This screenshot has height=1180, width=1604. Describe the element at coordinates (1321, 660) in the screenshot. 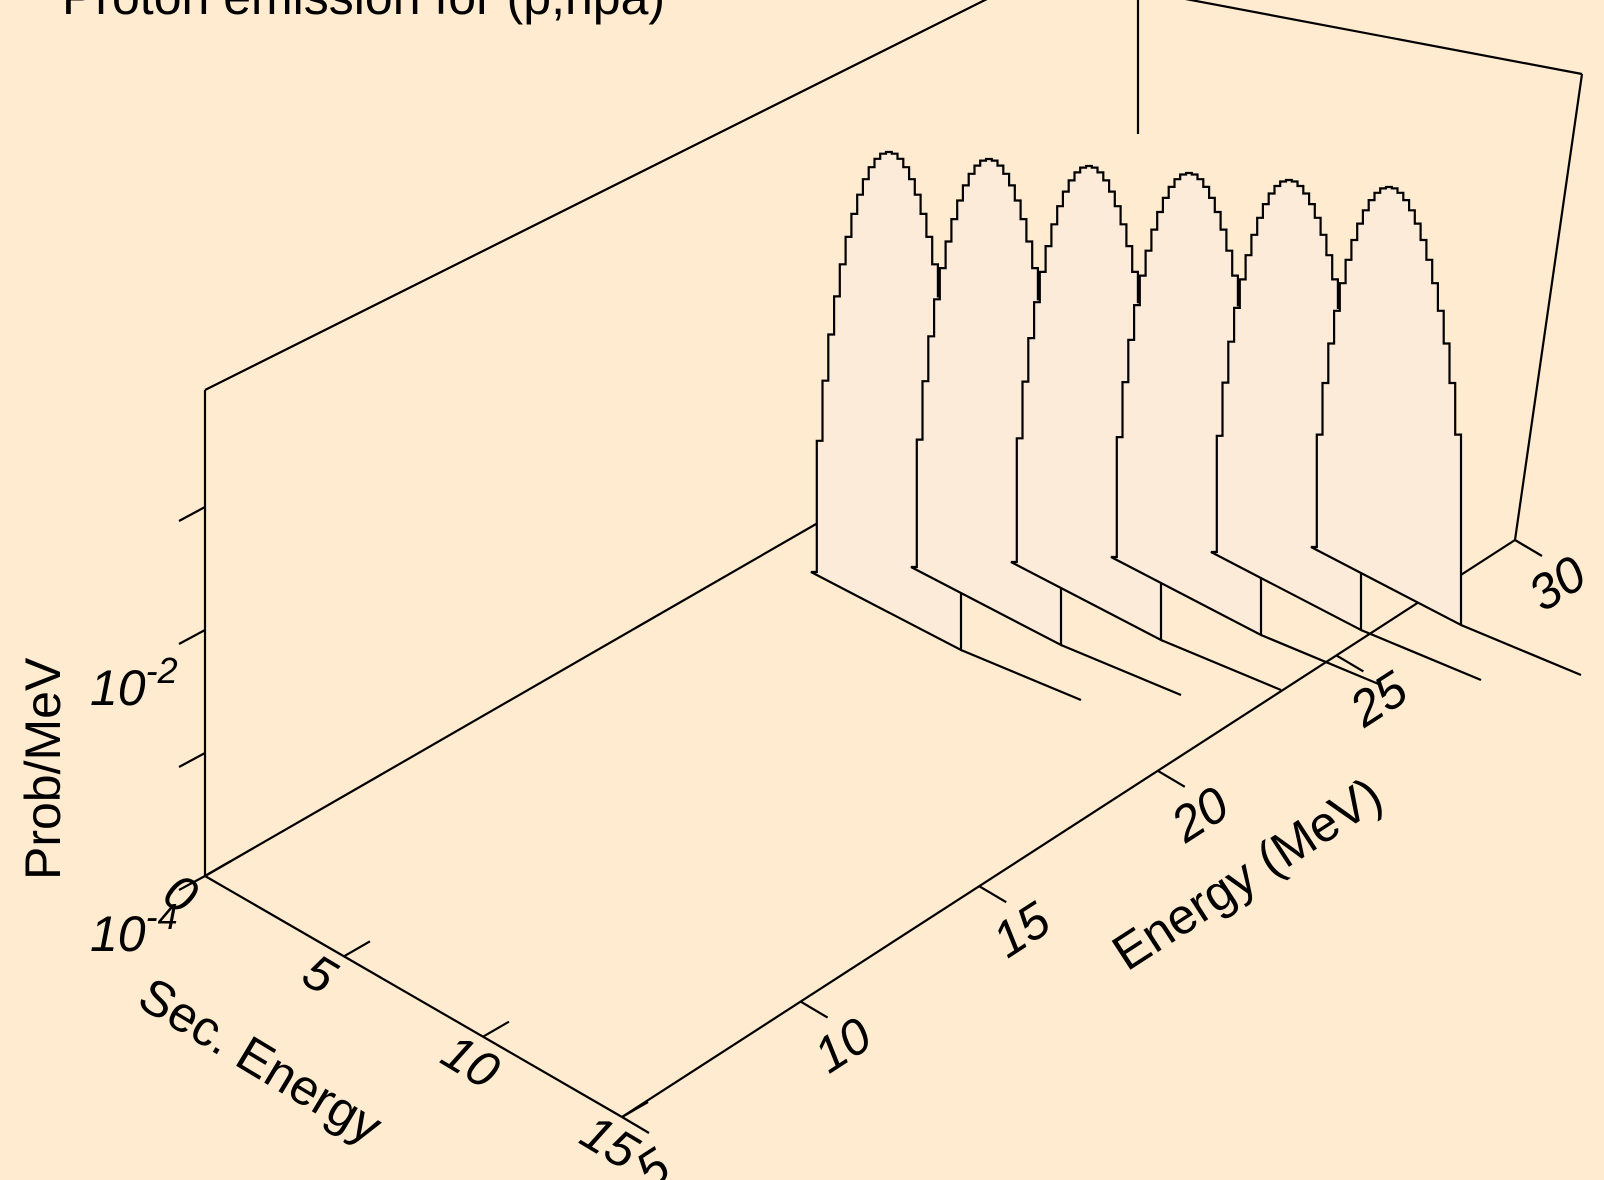

I see `slice-baseline-22.5` at that location.